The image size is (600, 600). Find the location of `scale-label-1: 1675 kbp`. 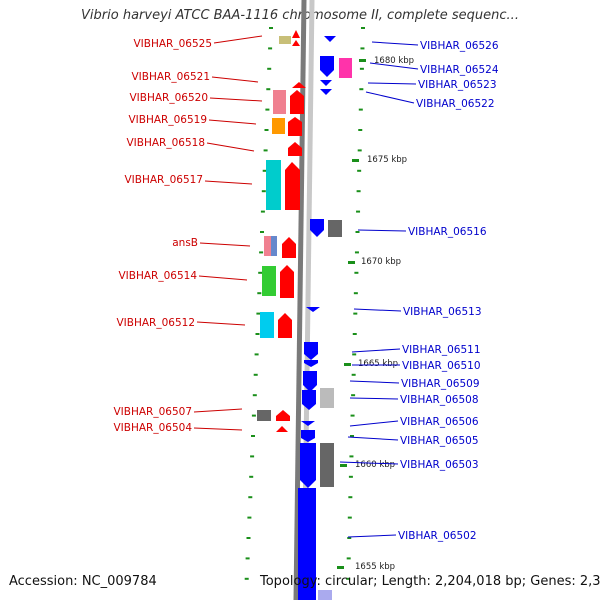

scale-label-1: 1675 kbp is located at coordinates (387, 160).